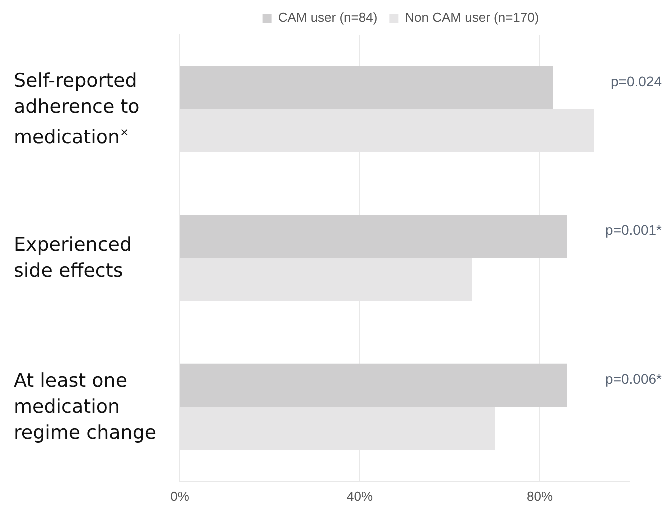 Image resolution: width=667 pixels, height=513 pixels. I want to click on legend-label: Non CAM user (n=170), so click(472, 18).